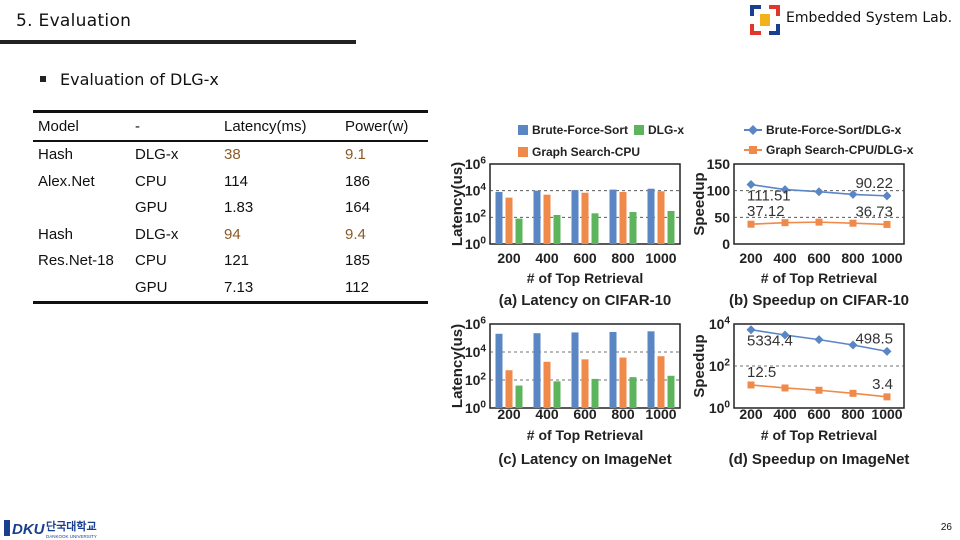 The image size is (960, 540). I want to click on table-row: GPU 1.83 164, so click(230, 208).